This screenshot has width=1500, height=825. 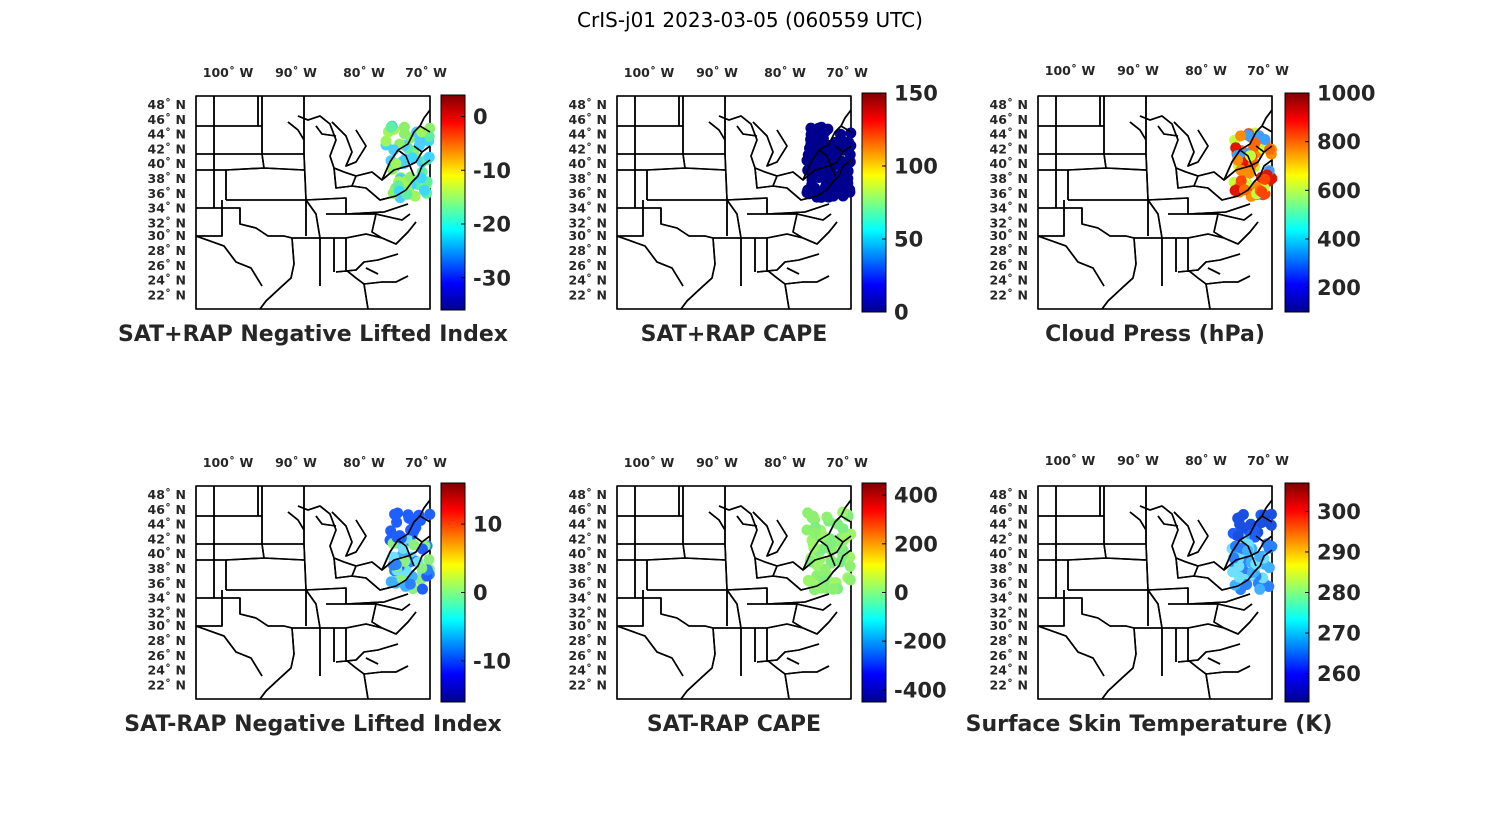 What do you see at coordinates (1155, 202) in the screenshot?
I see `map-frame` at bounding box center [1155, 202].